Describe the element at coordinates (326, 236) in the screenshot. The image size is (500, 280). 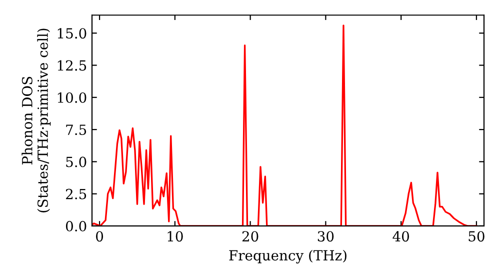
I see `x-tick-label: 30` at that location.